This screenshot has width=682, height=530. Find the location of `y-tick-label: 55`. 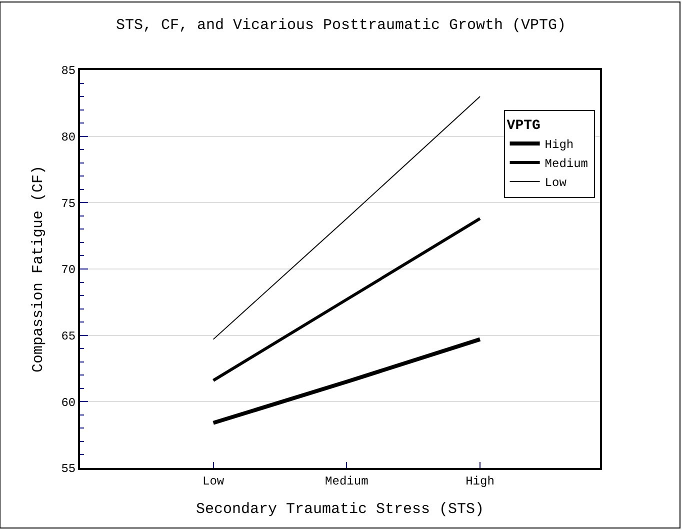

y-tick-label: 55 is located at coordinates (68, 469).